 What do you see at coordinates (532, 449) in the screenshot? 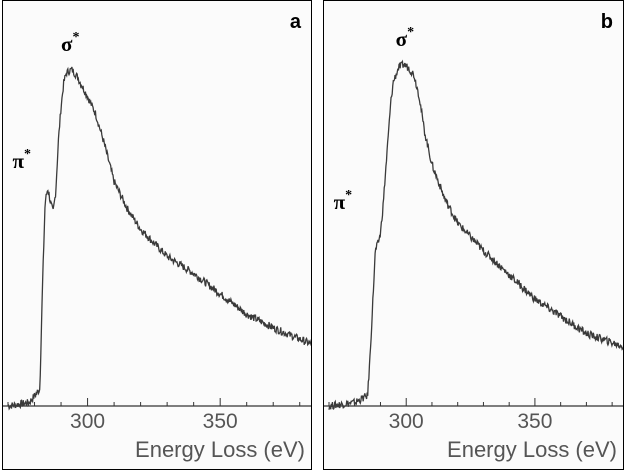
I see `x-axis-label-b: Energy Loss (eV)` at bounding box center [532, 449].